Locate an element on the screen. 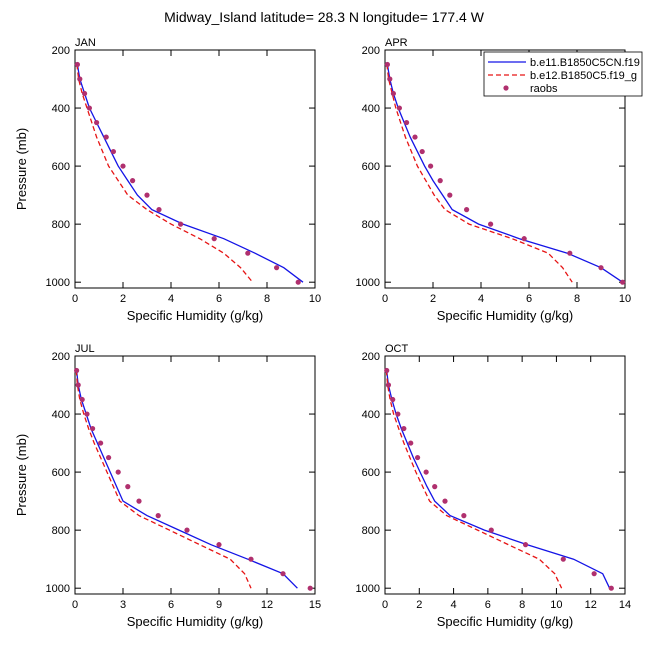  x-tick-label: 3 is located at coordinates (123, 605).